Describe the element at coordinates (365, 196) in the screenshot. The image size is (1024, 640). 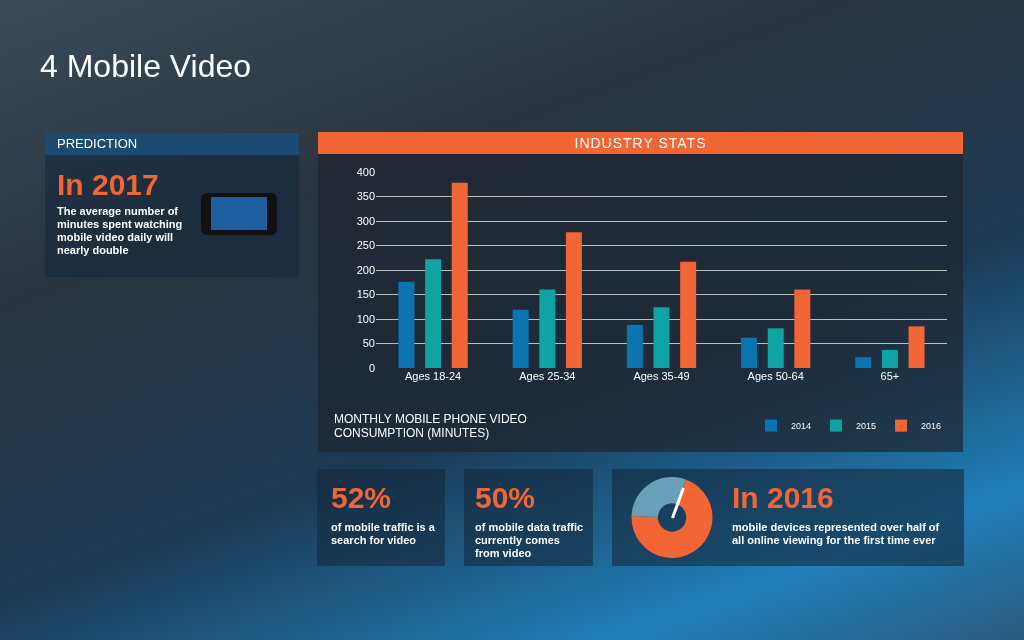
I see `y-tick-label: 350` at that location.